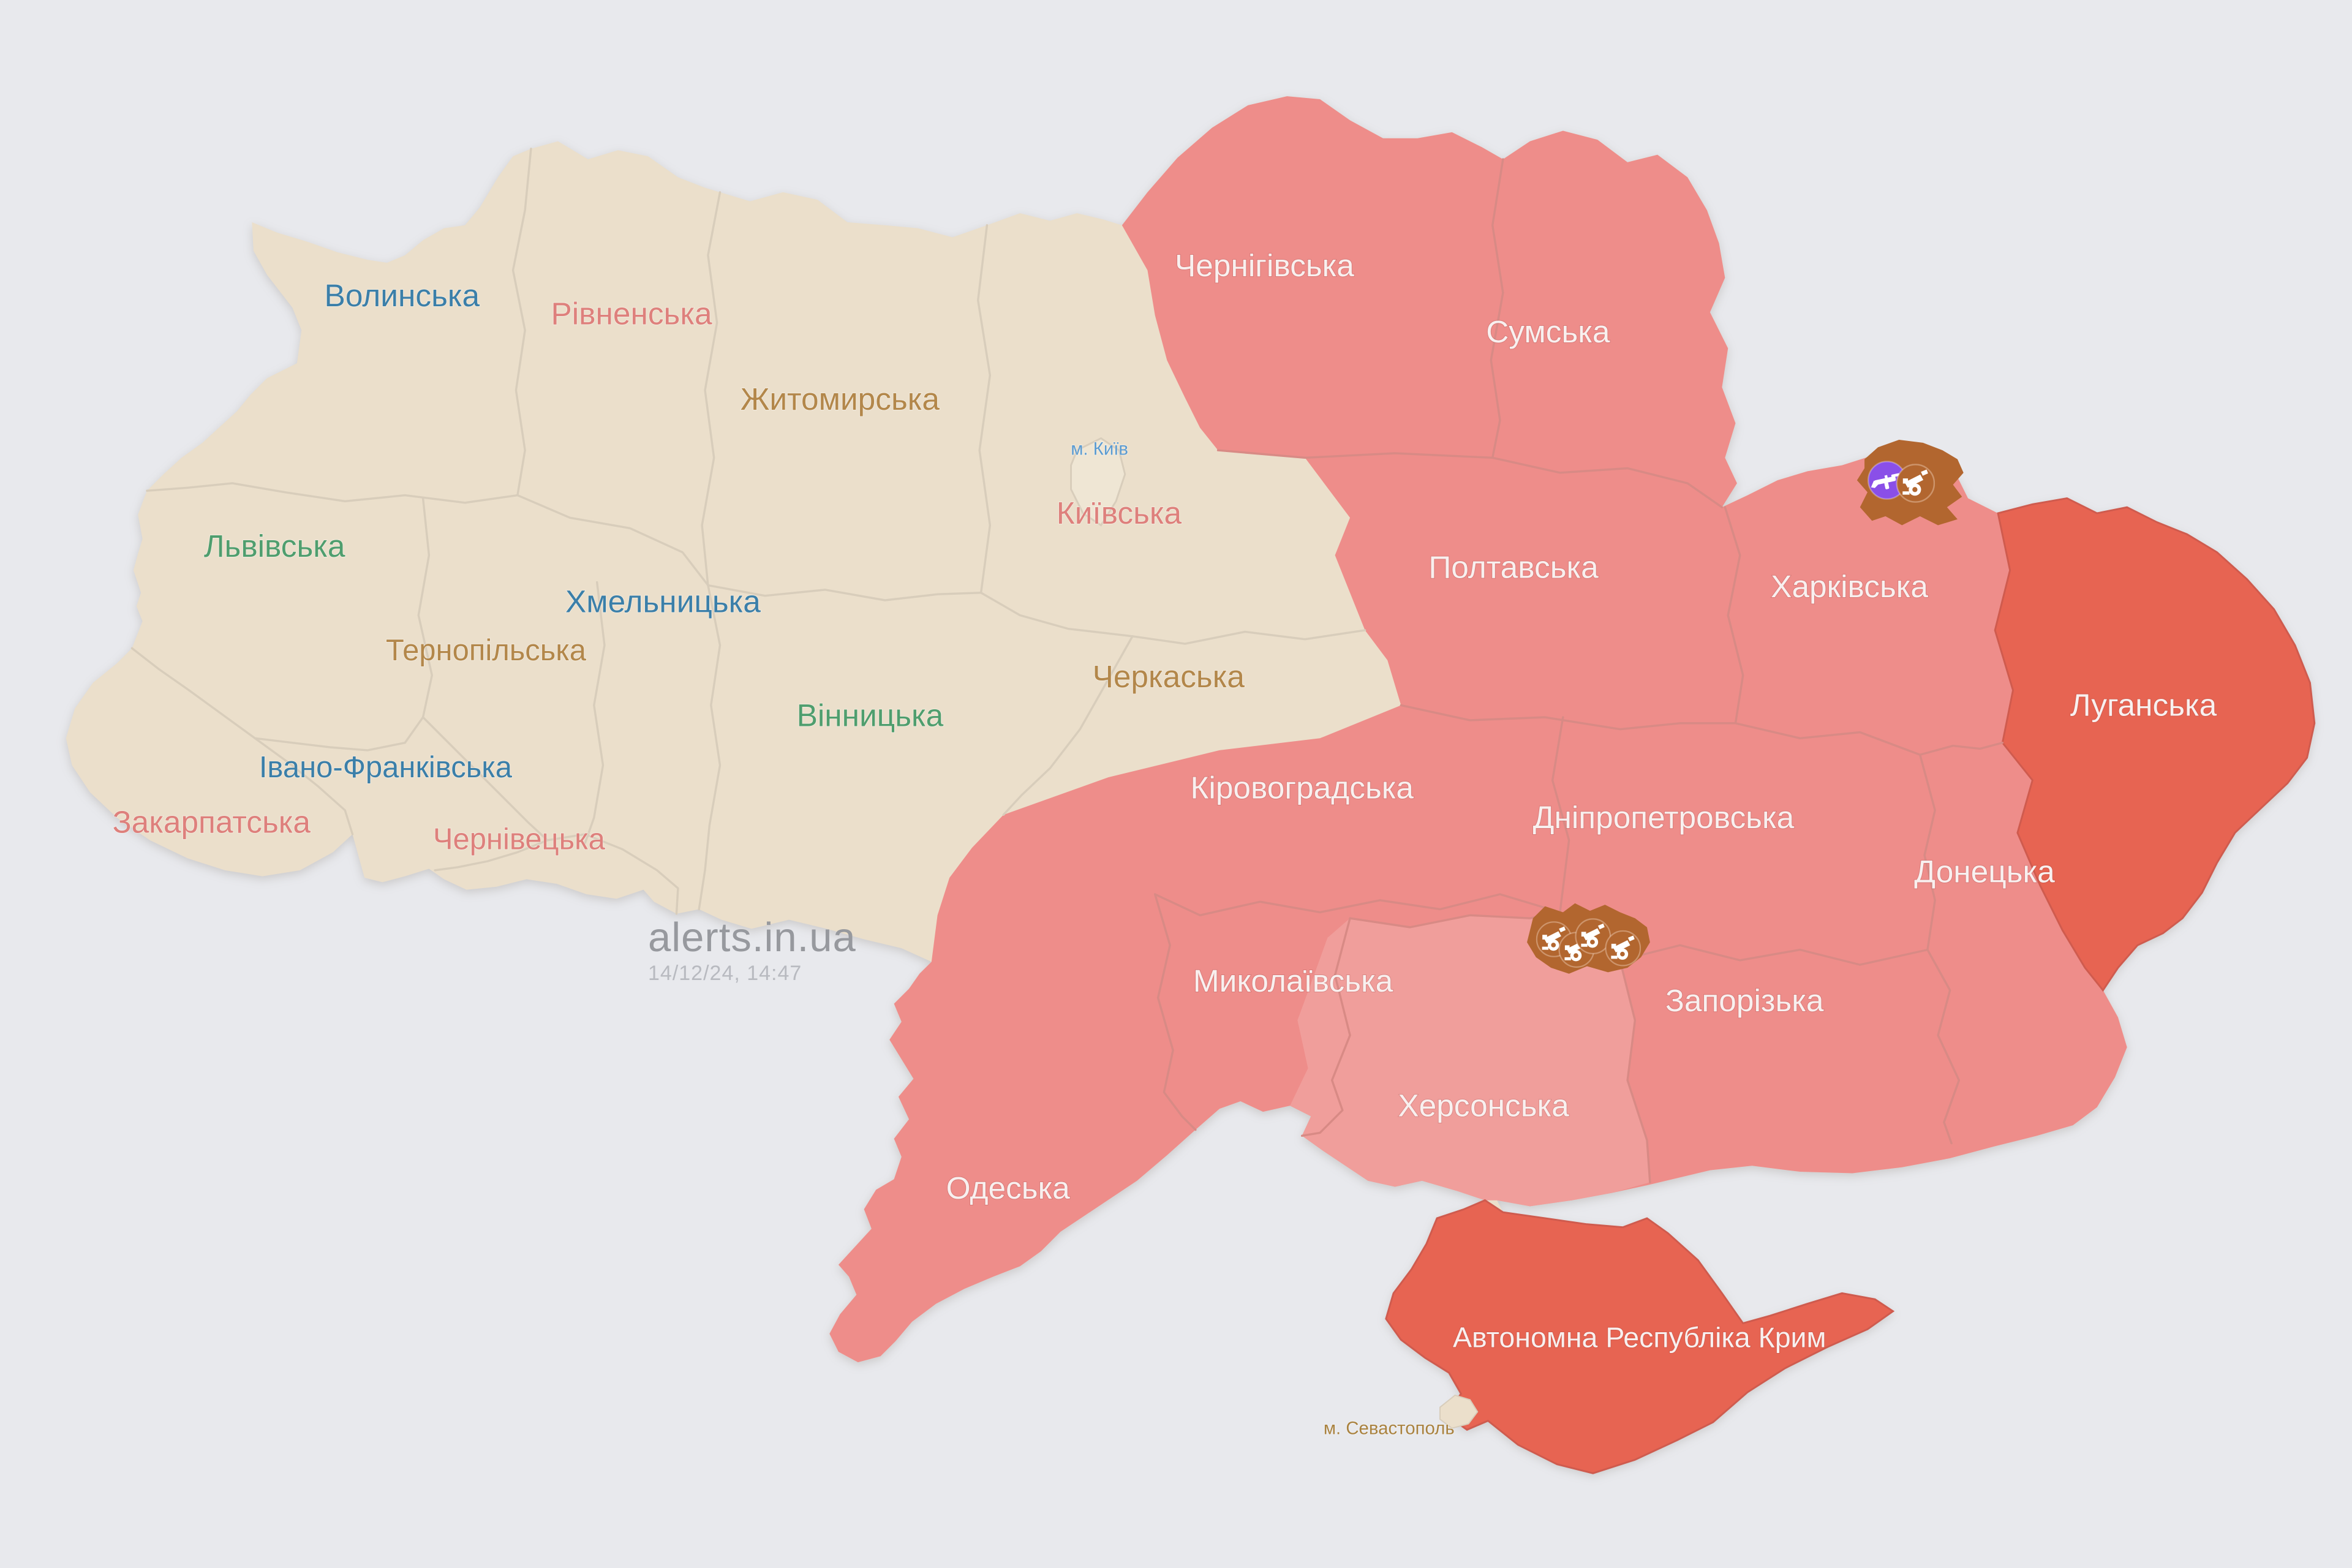  Describe the element at coordinates (1459, 1411) in the screenshot. I see `sevastopol-city-shape` at that location.